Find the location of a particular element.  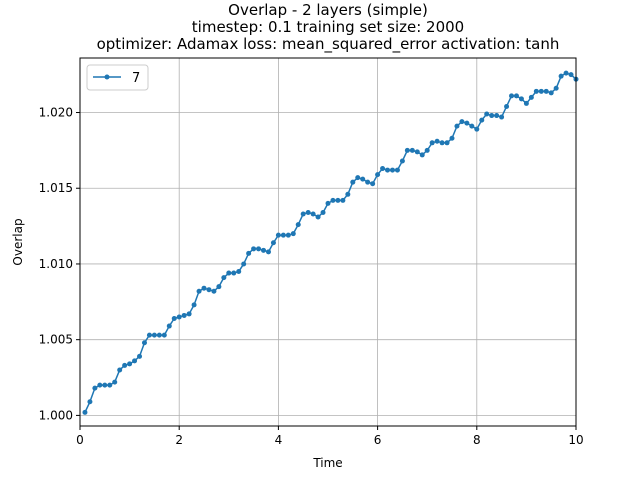

x-tick-label: 6 is located at coordinates (378, 440).